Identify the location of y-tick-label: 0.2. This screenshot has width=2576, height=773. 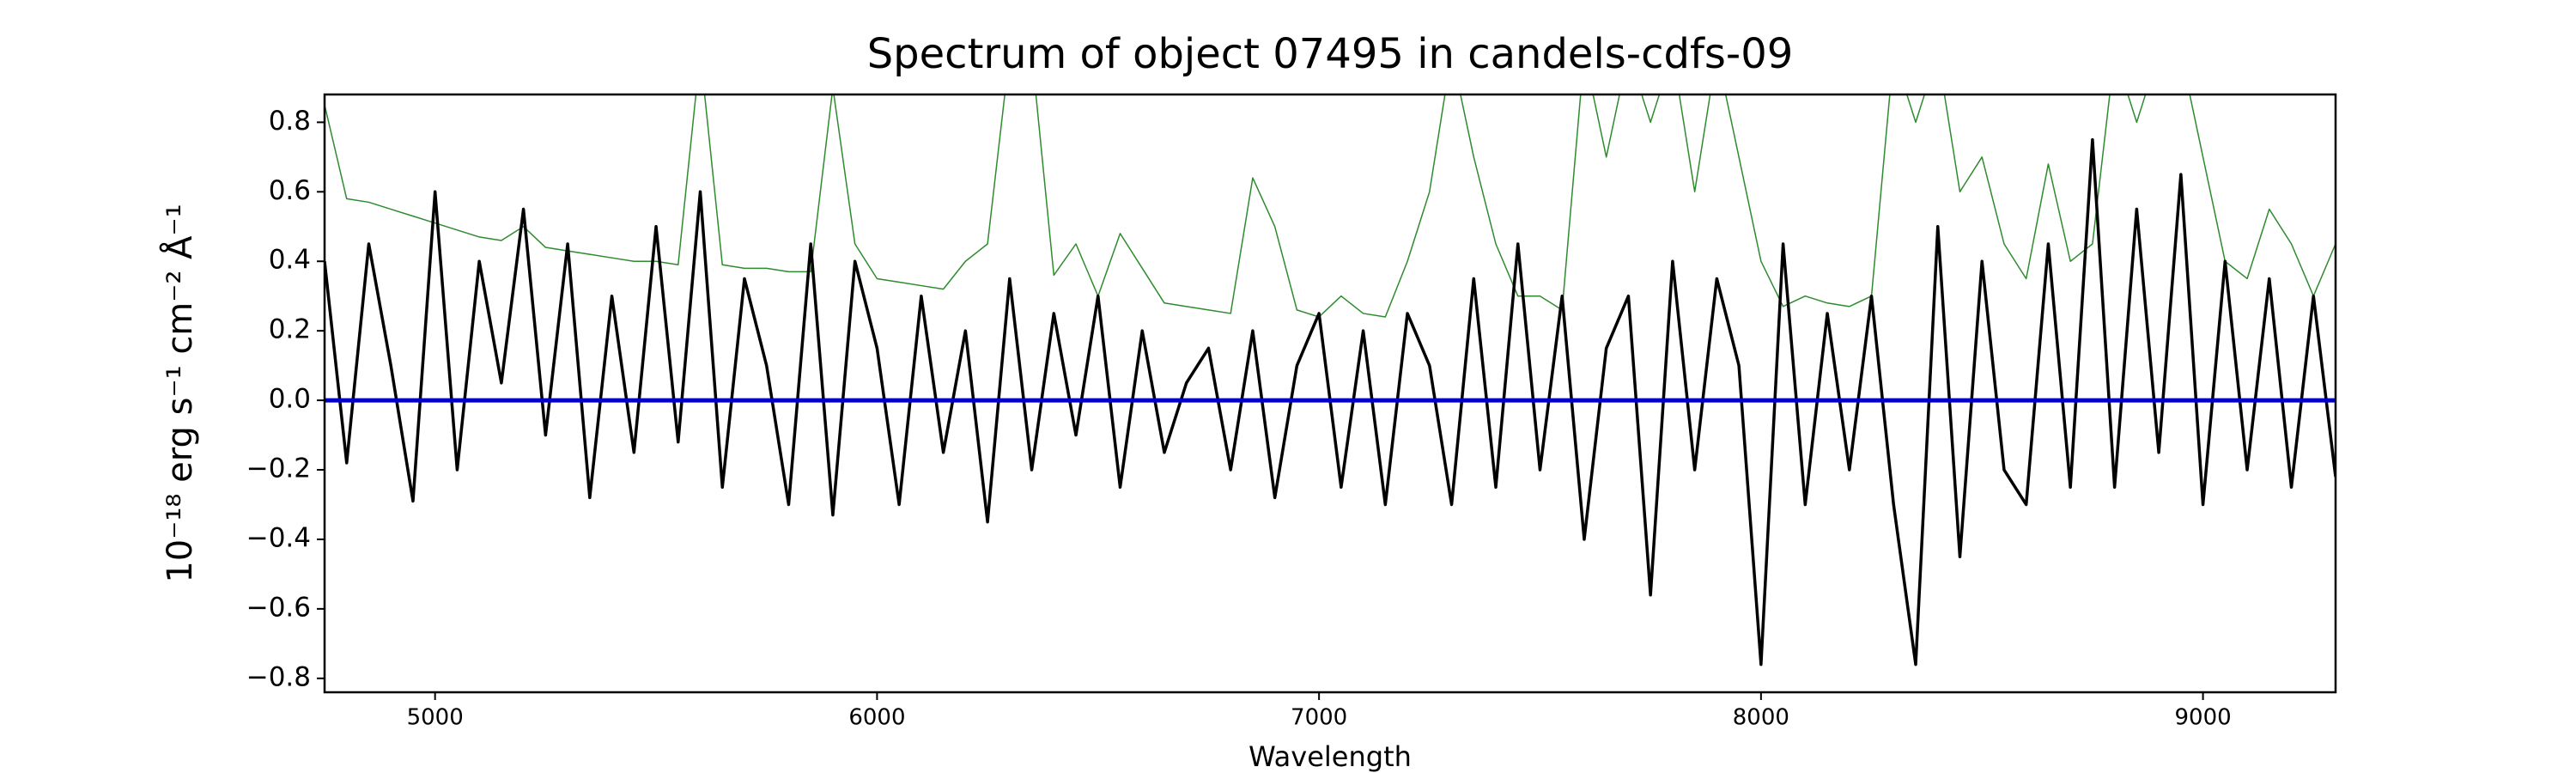
(290, 329).